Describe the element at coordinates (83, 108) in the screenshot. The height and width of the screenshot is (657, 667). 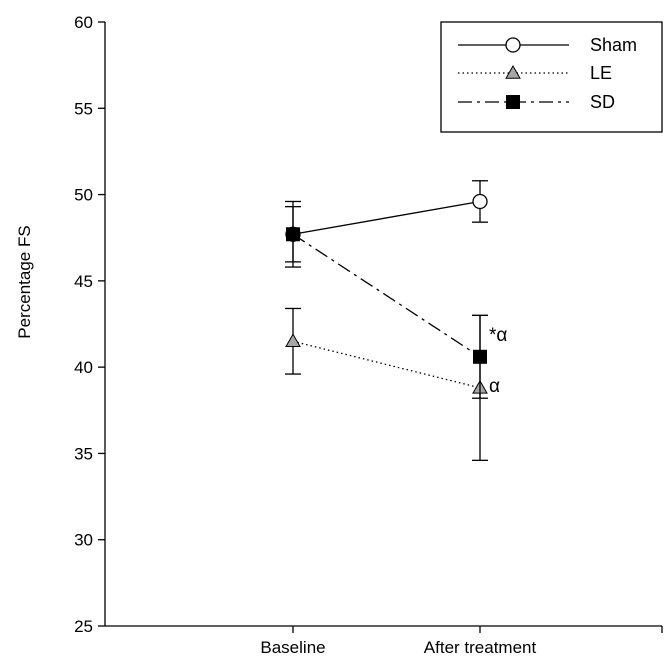
I see `y-tick-label: 55` at that location.